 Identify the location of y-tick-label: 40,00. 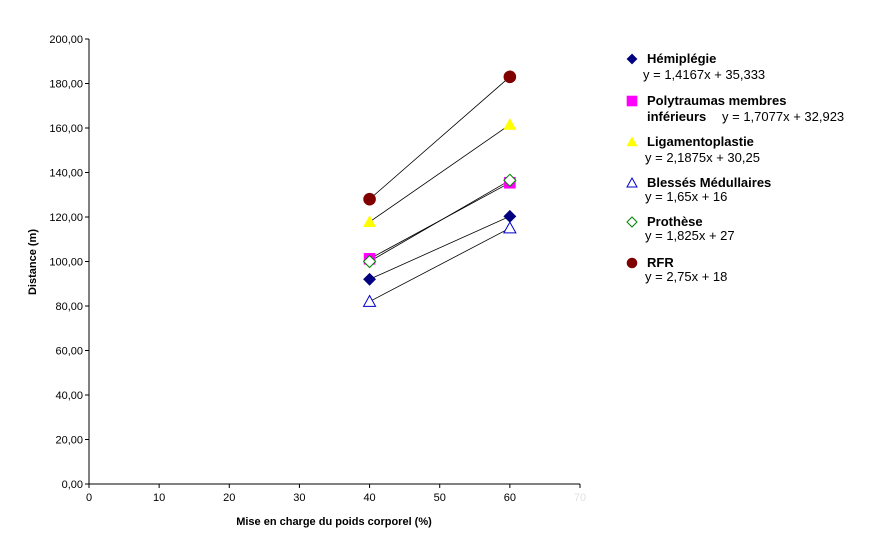
(69, 396).